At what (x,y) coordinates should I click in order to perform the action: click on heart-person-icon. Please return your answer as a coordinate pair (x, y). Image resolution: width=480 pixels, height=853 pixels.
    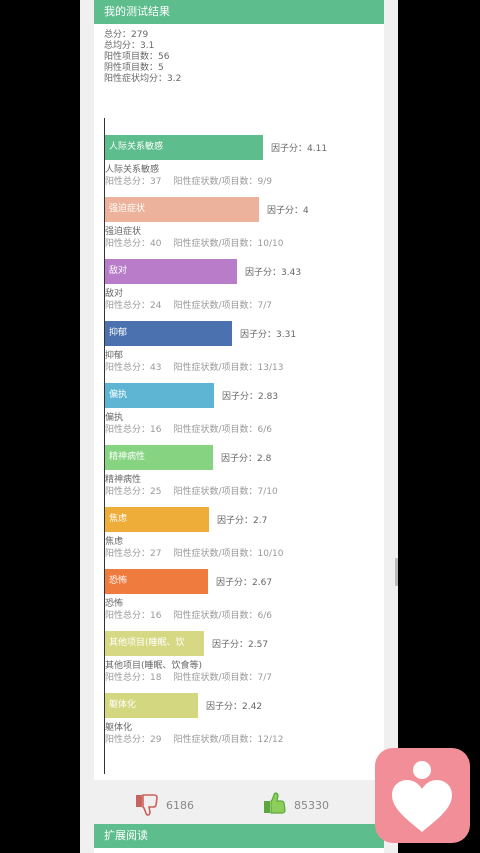
    Looking at the image, I should click on (422, 804).